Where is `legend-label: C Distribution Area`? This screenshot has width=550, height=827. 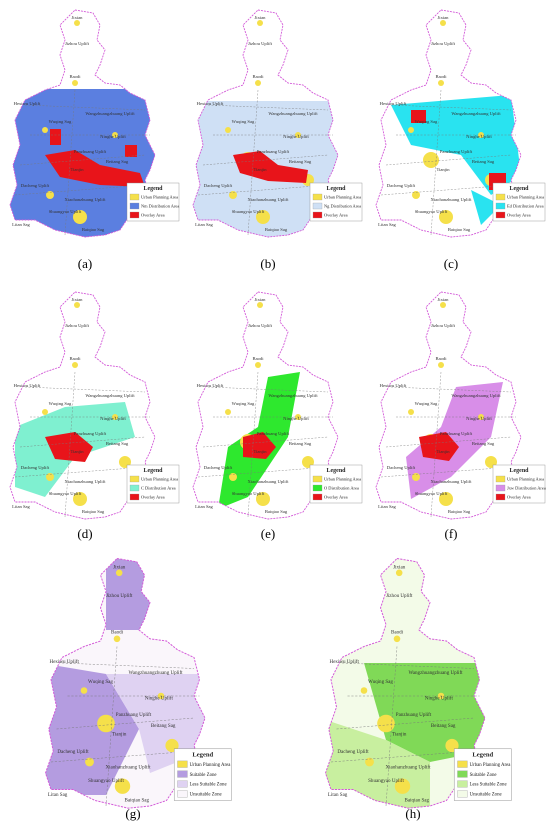 legend-label: C Distribution Area is located at coordinates (158, 488).